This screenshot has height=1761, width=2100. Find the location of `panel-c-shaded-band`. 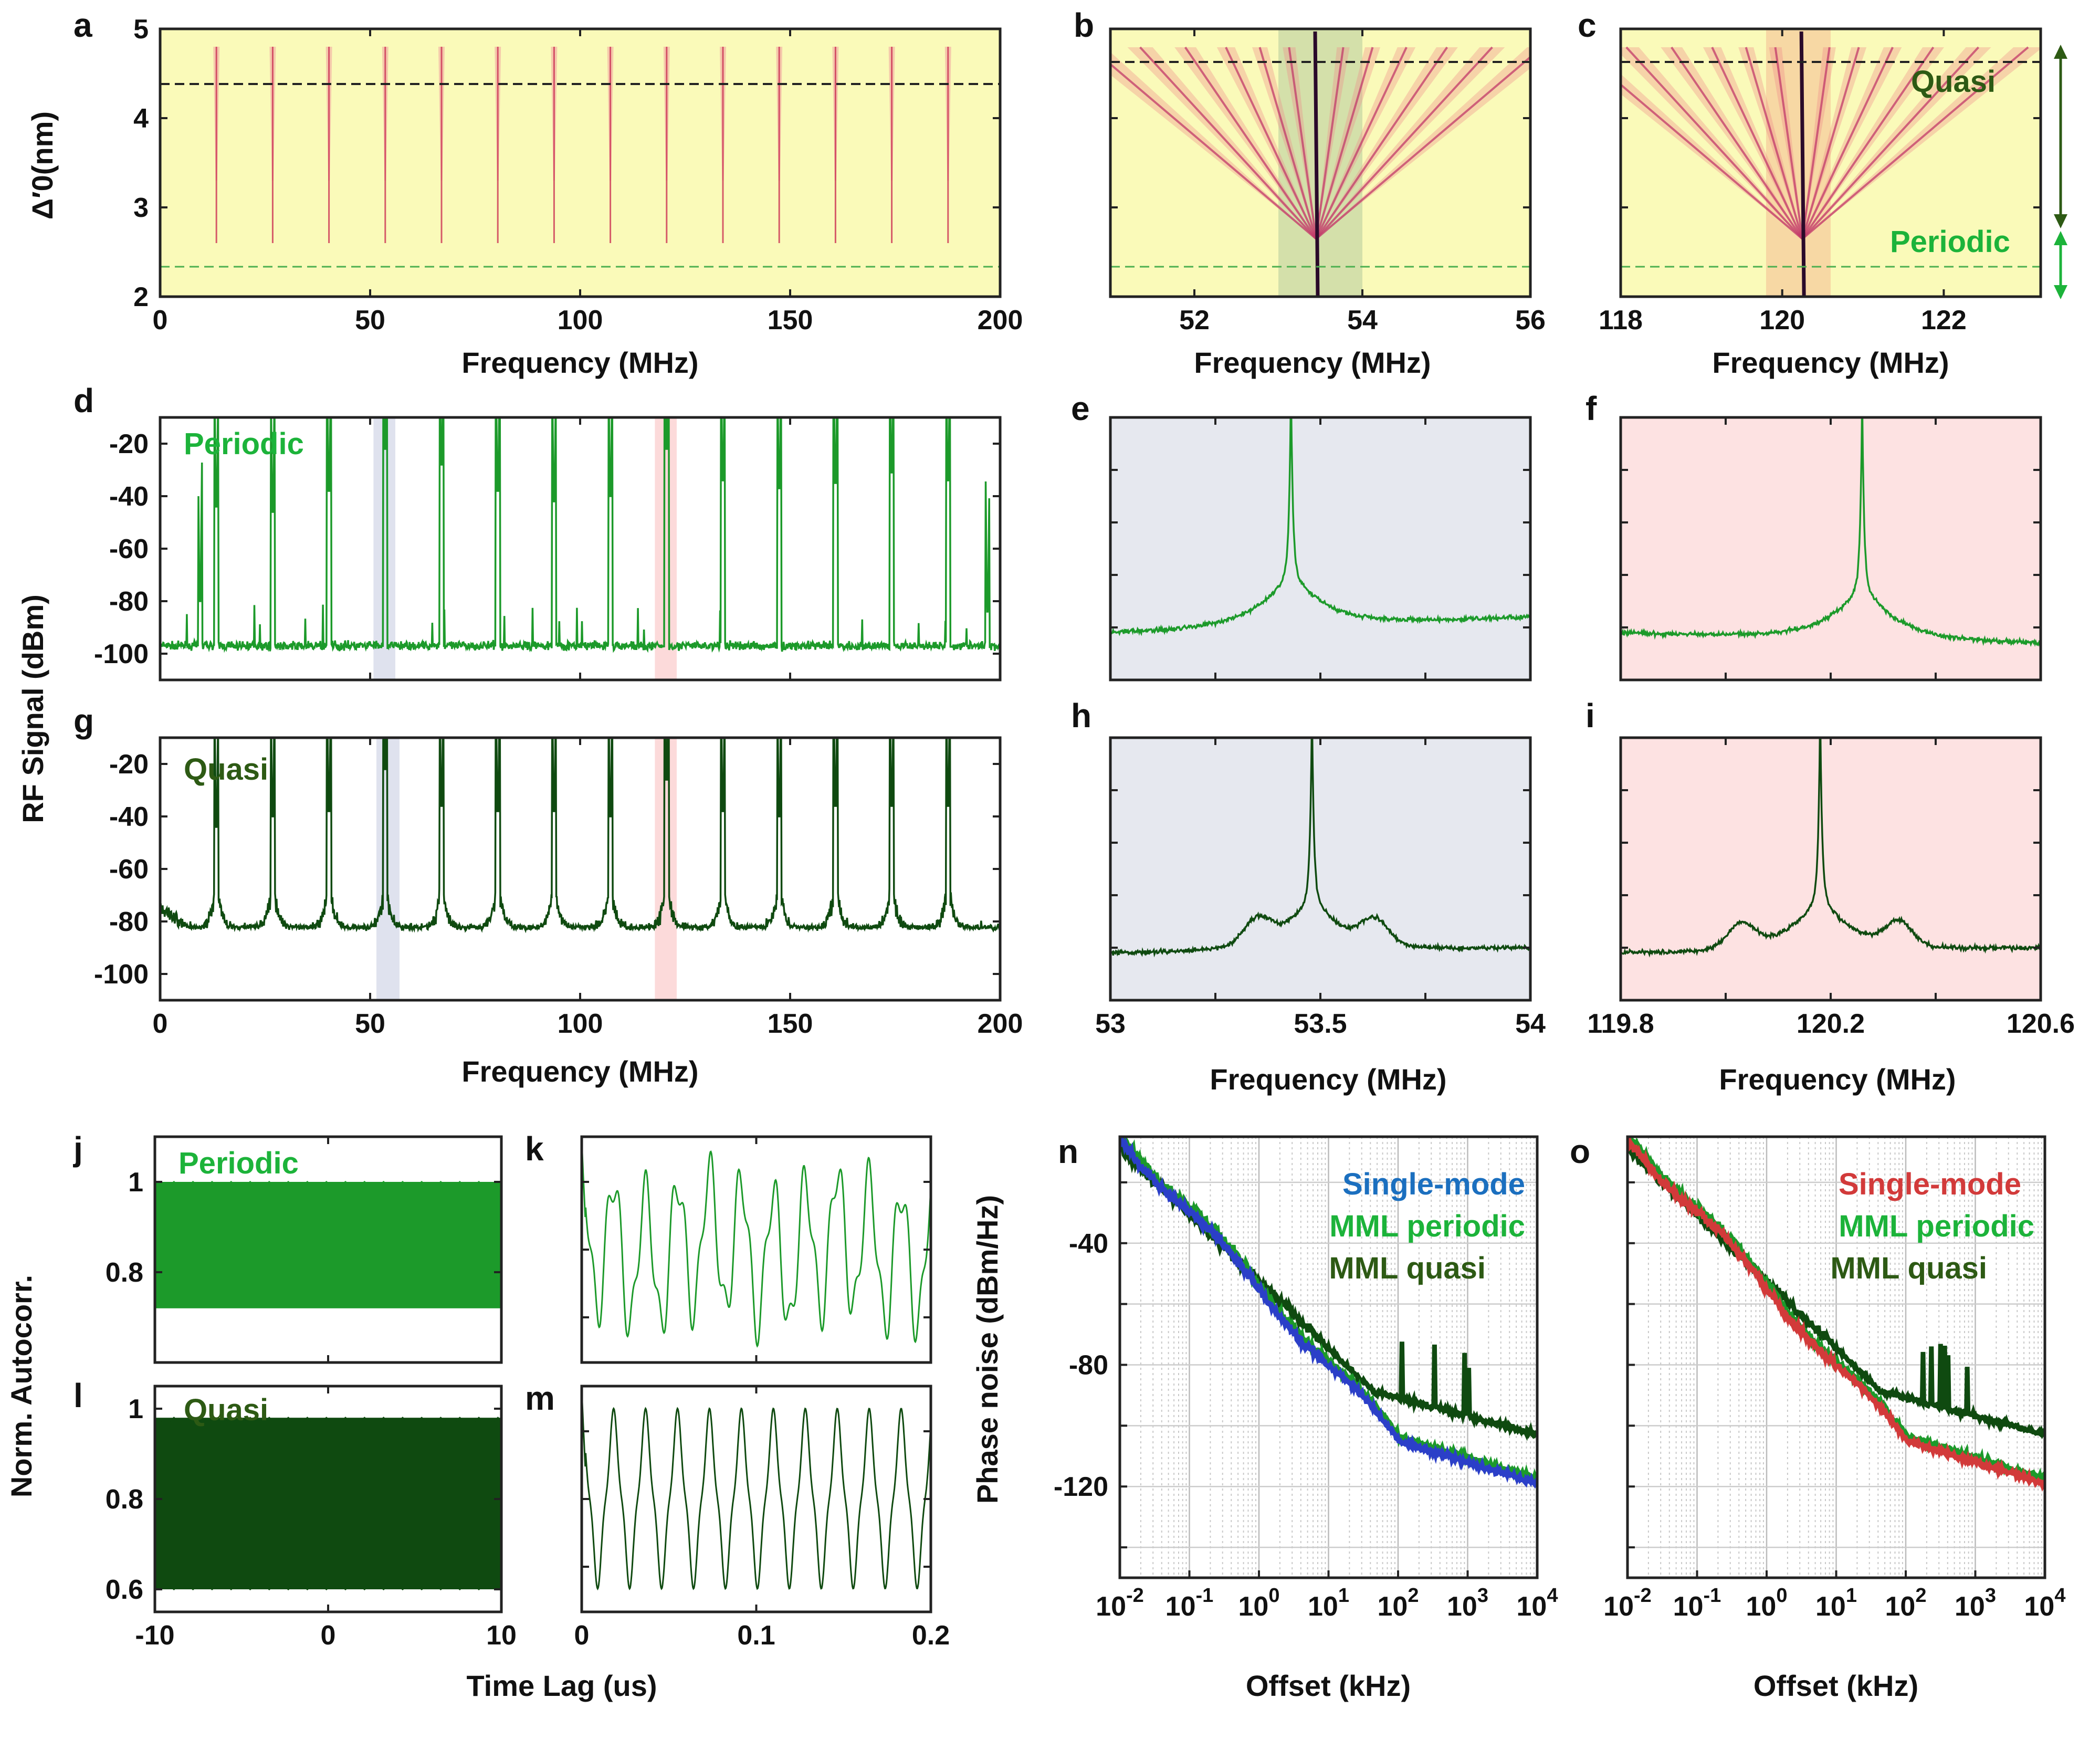

panel-c-shaded-band is located at coordinates (1798, 163).